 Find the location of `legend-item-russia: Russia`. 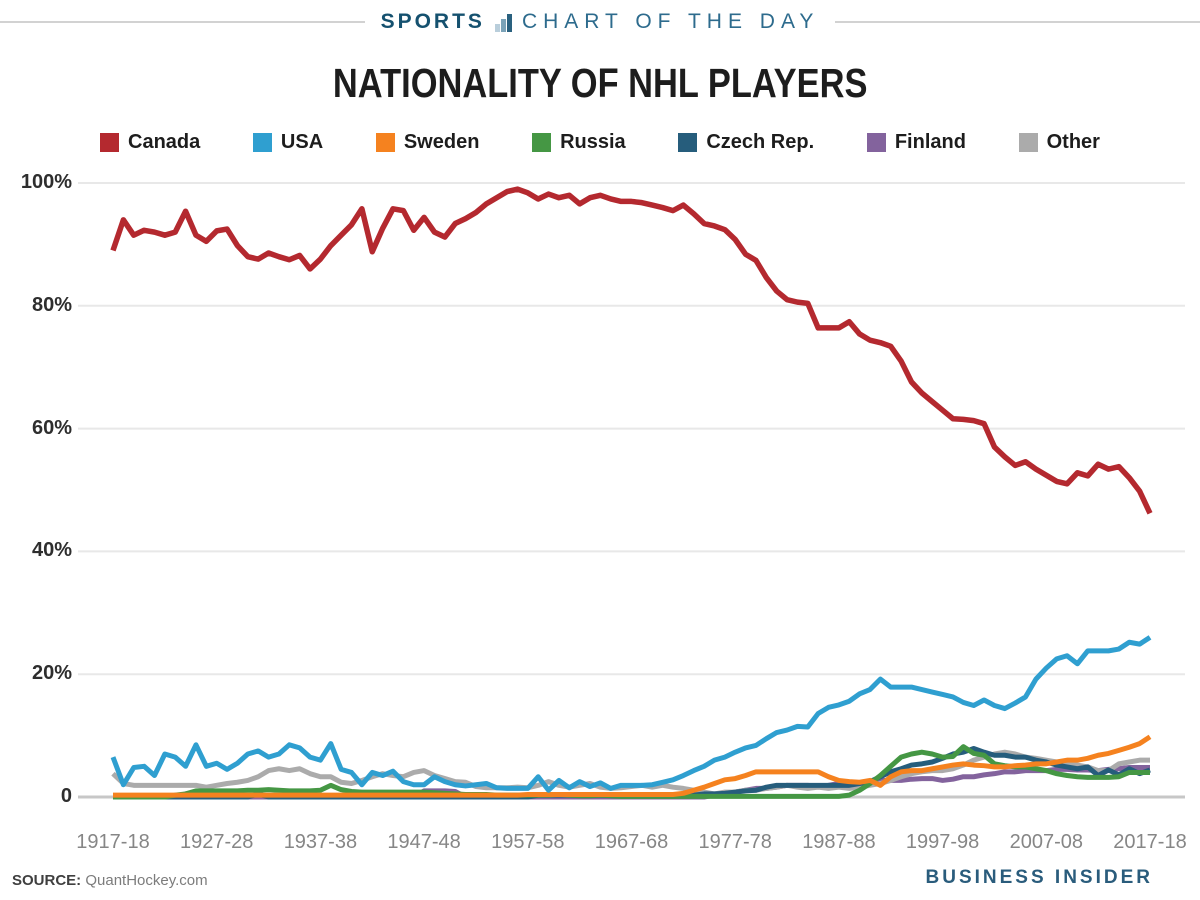

legend-item-russia: Russia is located at coordinates (579, 142).